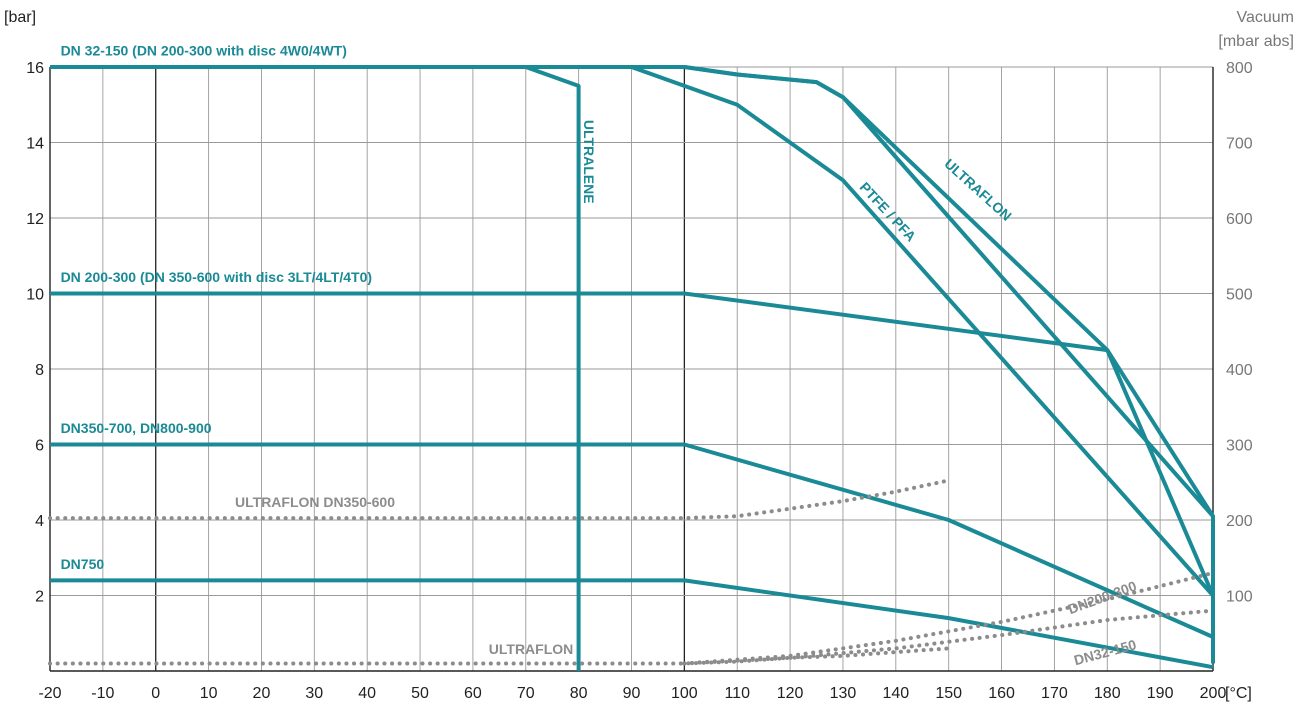  What do you see at coordinates (39, 446) in the screenshot?
I see `y-tick-label: 6` at bounding box center [39, 446].